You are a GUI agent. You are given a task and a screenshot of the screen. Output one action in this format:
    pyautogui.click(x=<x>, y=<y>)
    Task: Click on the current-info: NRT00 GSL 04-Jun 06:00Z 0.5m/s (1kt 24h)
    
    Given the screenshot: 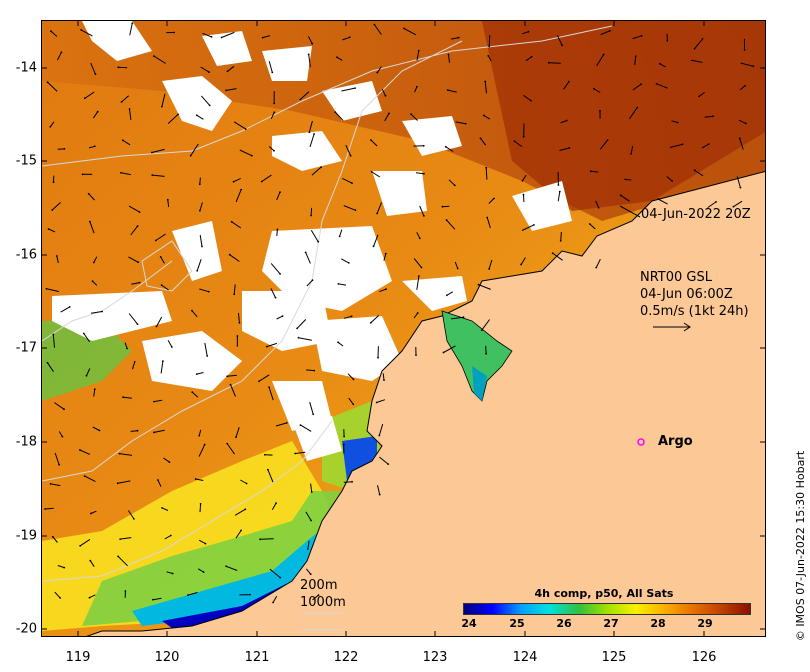 What is the action you would take?
    pyautogui.click(x=694, y=294)
    